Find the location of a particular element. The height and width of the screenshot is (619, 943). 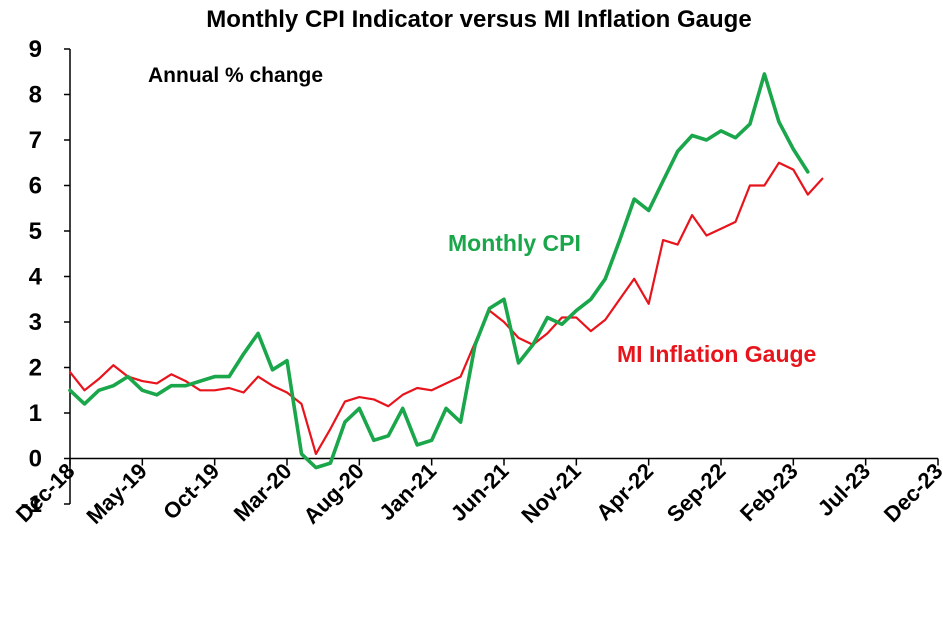

x-tick-label: Nov-21 is located at coordinates (551, 493).